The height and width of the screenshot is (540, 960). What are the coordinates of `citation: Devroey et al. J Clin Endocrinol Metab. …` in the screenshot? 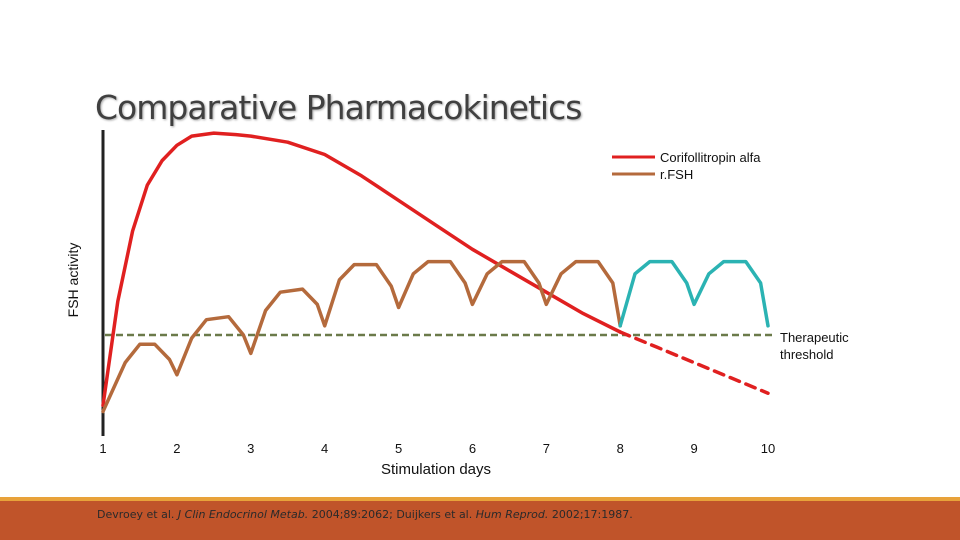 It's located at (365, 514).